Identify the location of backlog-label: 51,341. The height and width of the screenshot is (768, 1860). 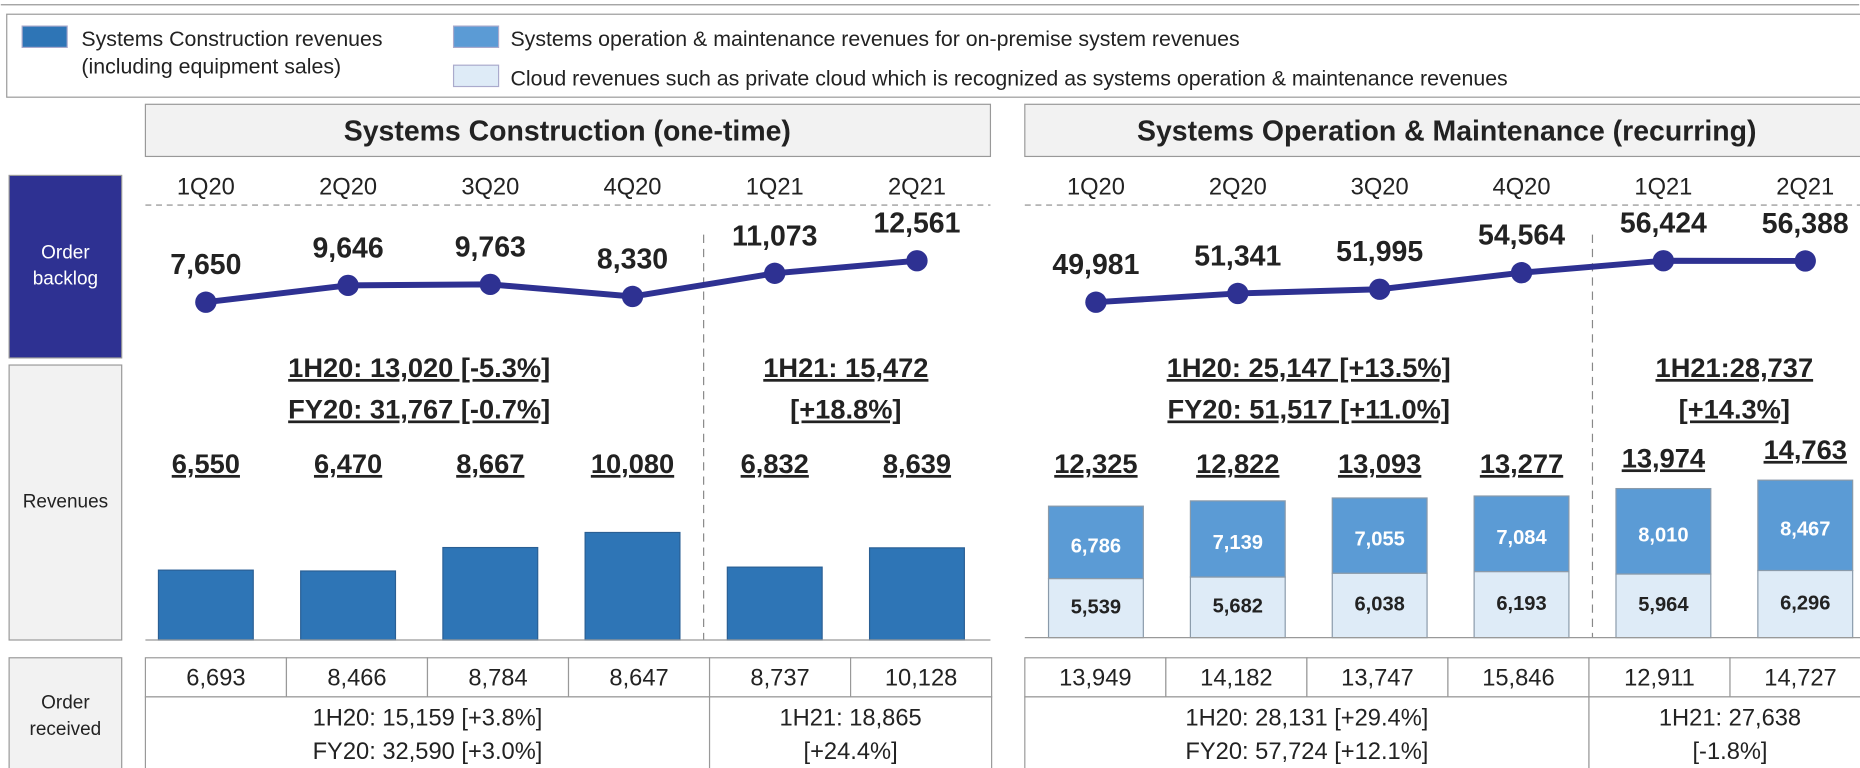
(1237, 256).